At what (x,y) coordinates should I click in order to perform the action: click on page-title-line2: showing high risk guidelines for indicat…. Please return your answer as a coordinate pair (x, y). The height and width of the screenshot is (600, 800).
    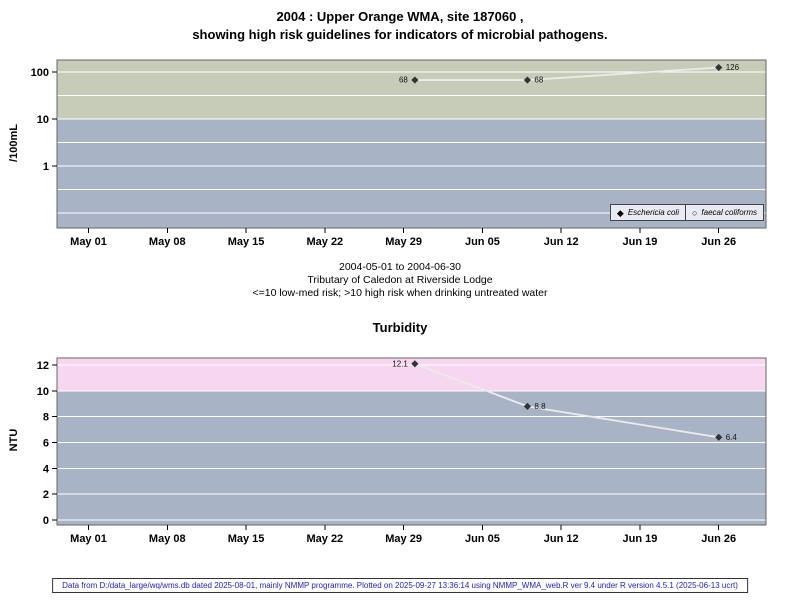
    Looking at the image, I should click on (400, 34).